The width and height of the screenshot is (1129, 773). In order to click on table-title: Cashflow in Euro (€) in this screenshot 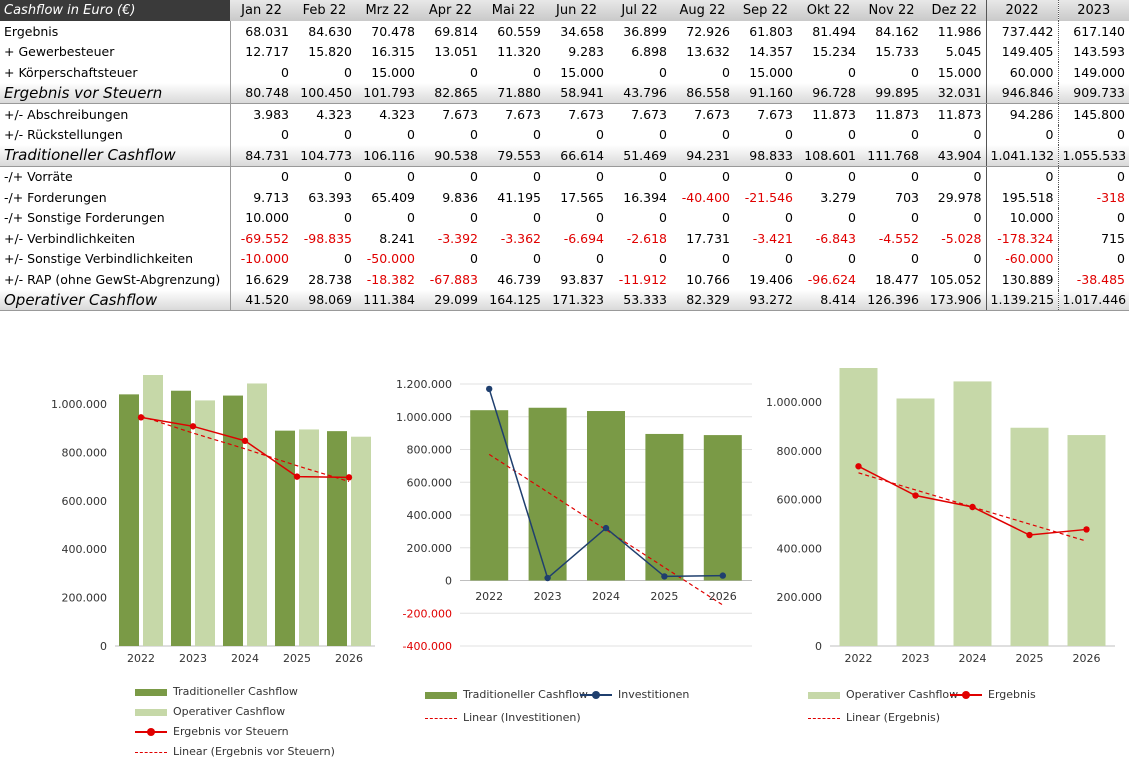, I will do `click(115, 10)`.